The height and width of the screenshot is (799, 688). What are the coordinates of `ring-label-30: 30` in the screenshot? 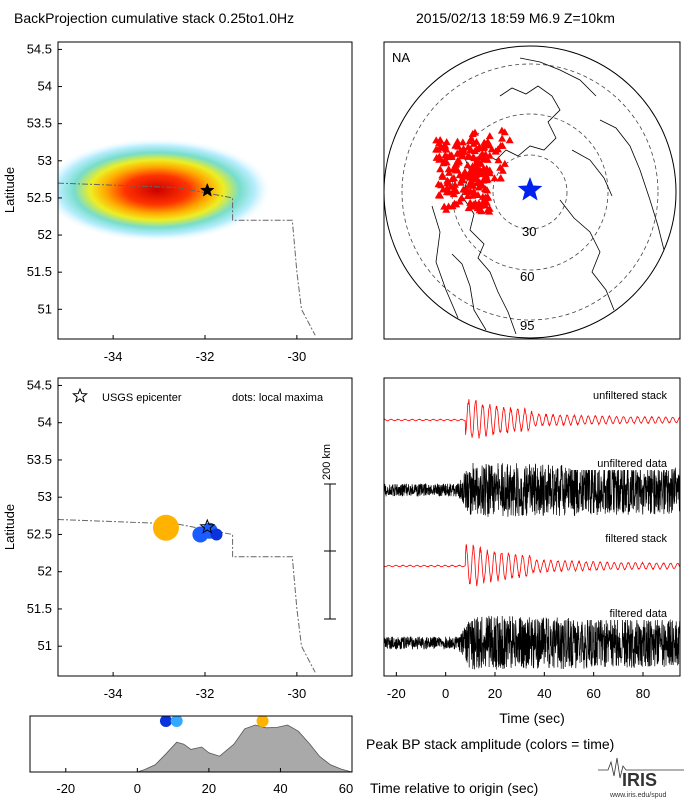 It's located at (529, 231).